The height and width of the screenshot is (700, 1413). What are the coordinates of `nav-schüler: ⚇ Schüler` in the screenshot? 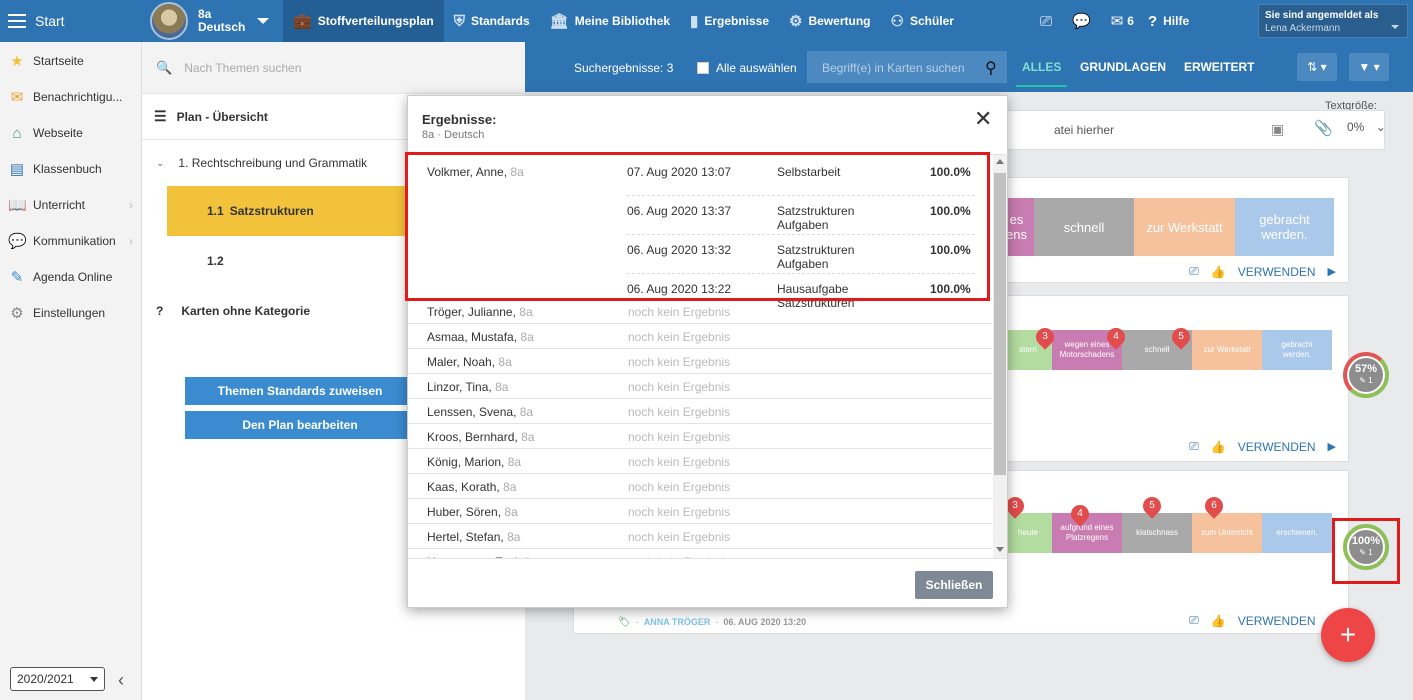 It's located at (921, 21).